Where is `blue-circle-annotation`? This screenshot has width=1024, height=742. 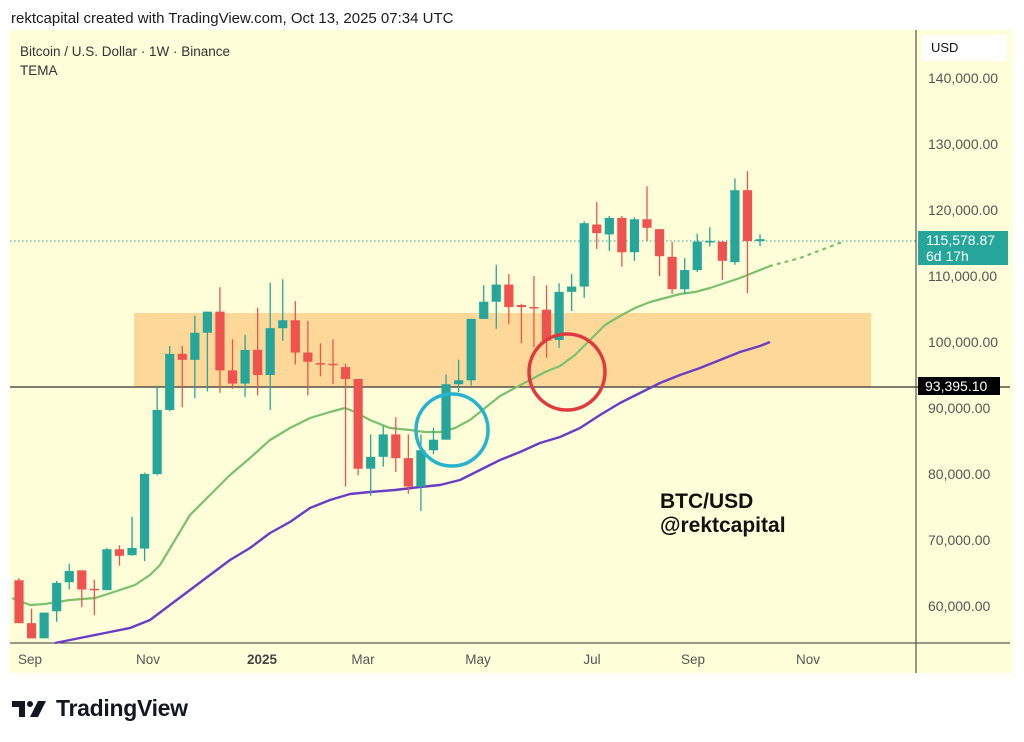
blue-circle-annotation is located at coordinates (452, 430).